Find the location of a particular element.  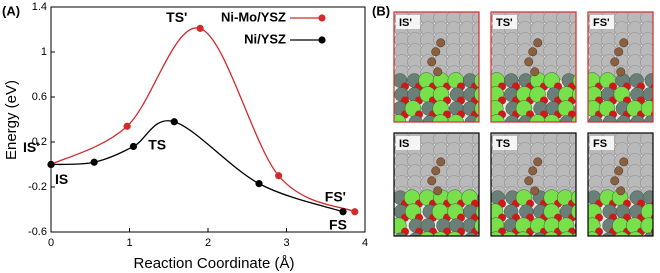

structure-label: IS is located at coordinates (404, 144).